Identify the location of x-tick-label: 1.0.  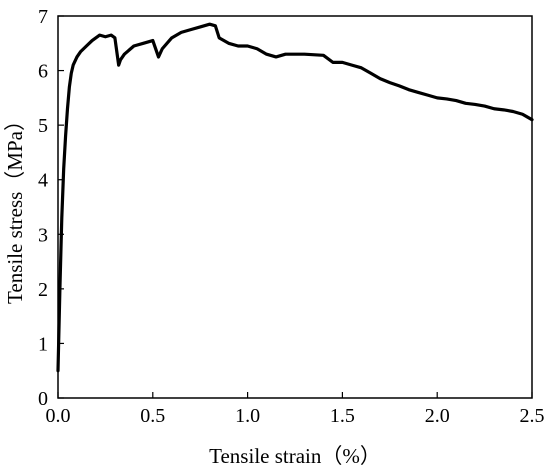
(247, 416).